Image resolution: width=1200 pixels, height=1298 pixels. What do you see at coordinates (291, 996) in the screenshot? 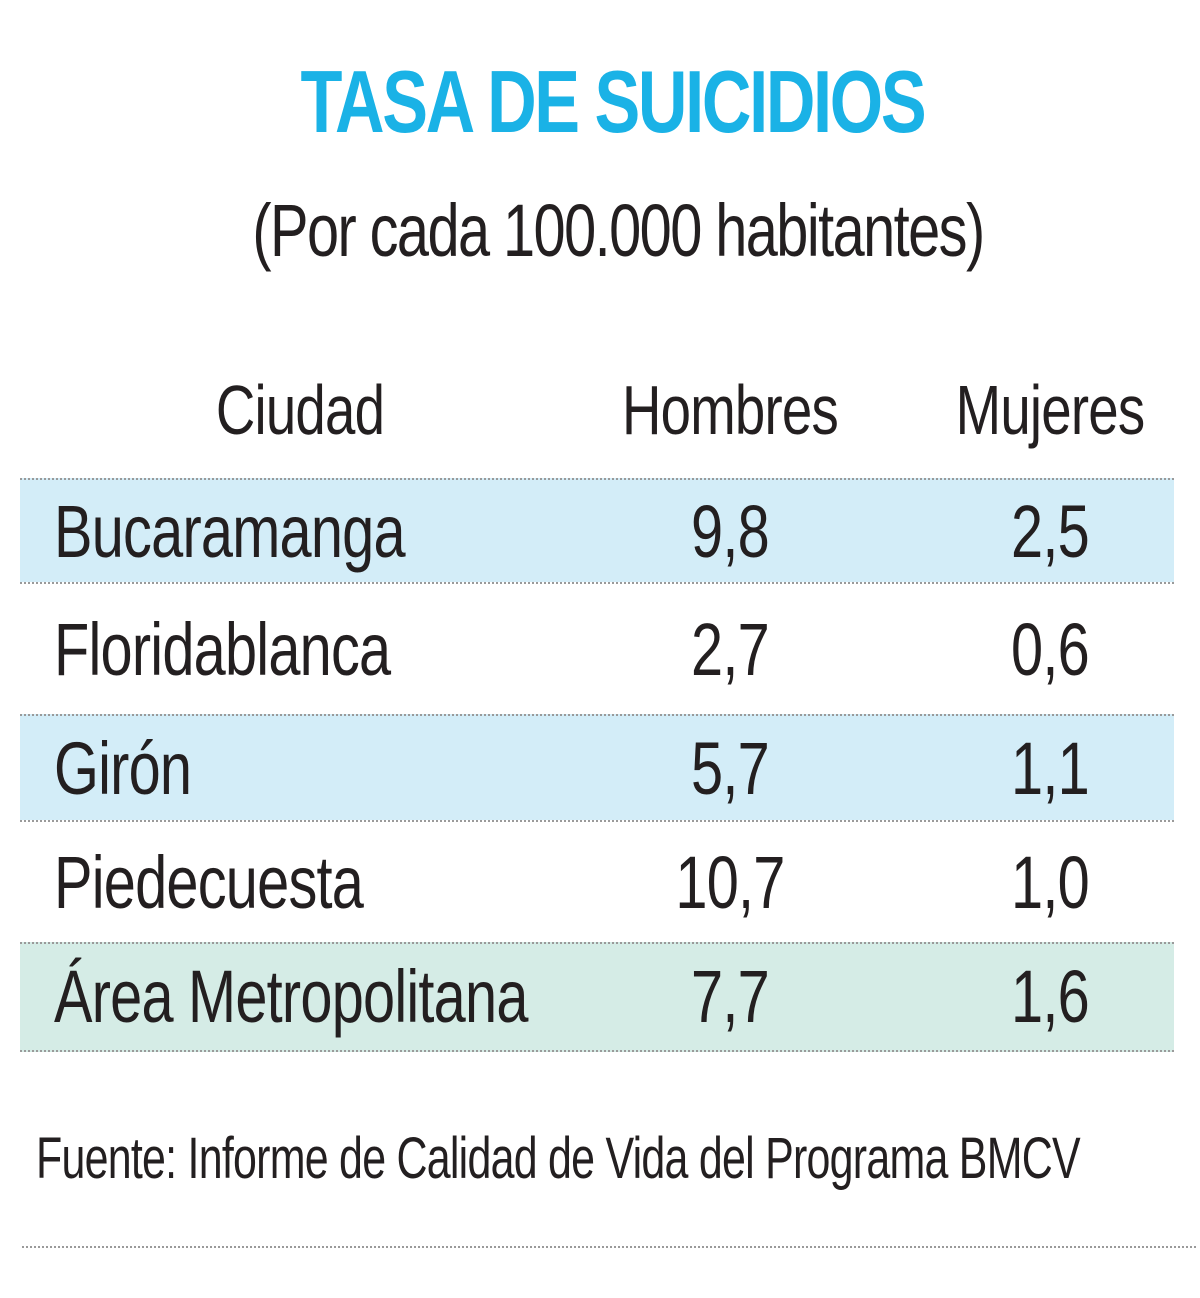
I see `cell-city: Área Metropolitana` at bounding box center [291, 996].